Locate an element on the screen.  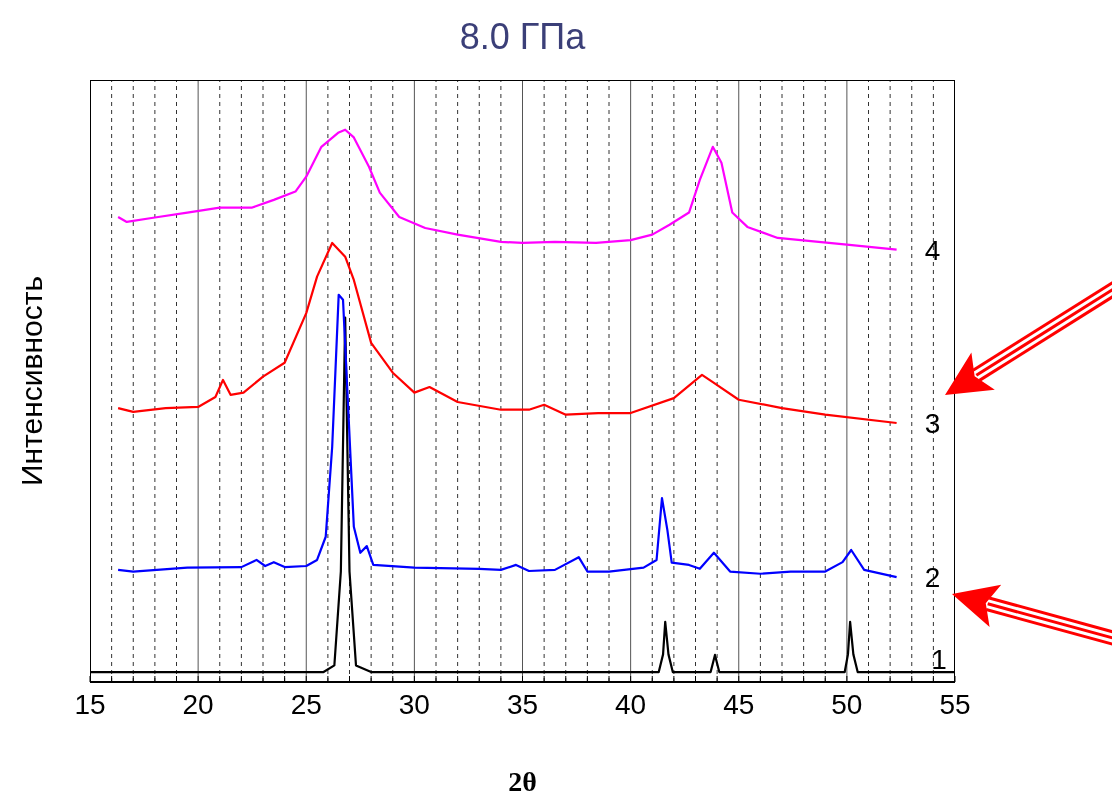
series-label: 2 is located at coordinates (932, 578).